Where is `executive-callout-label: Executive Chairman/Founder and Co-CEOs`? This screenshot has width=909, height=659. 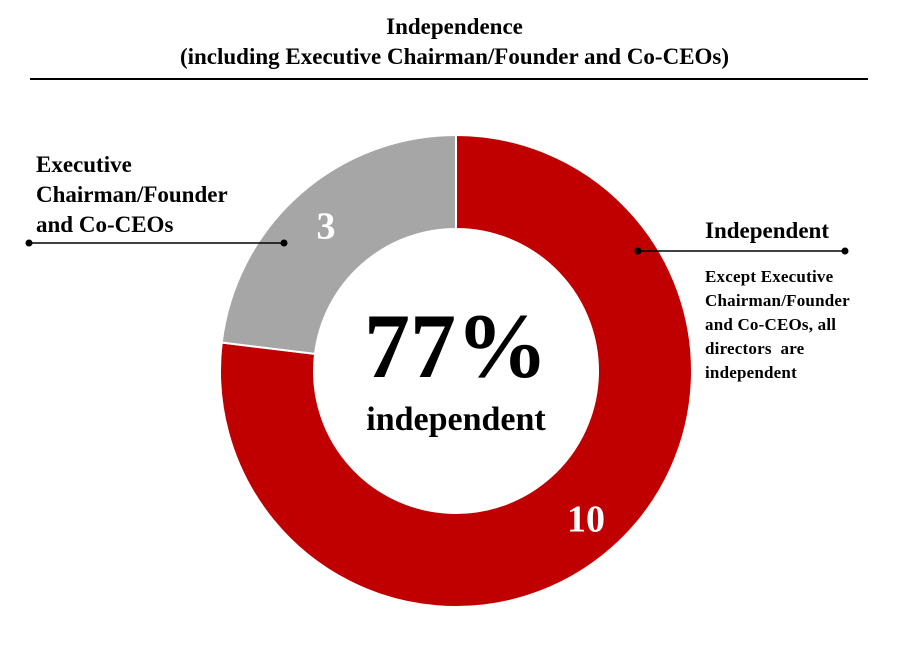
executive-callout-label: Executive Chairman/Founder and Co-CEOs is located at coordinates (132, 195).